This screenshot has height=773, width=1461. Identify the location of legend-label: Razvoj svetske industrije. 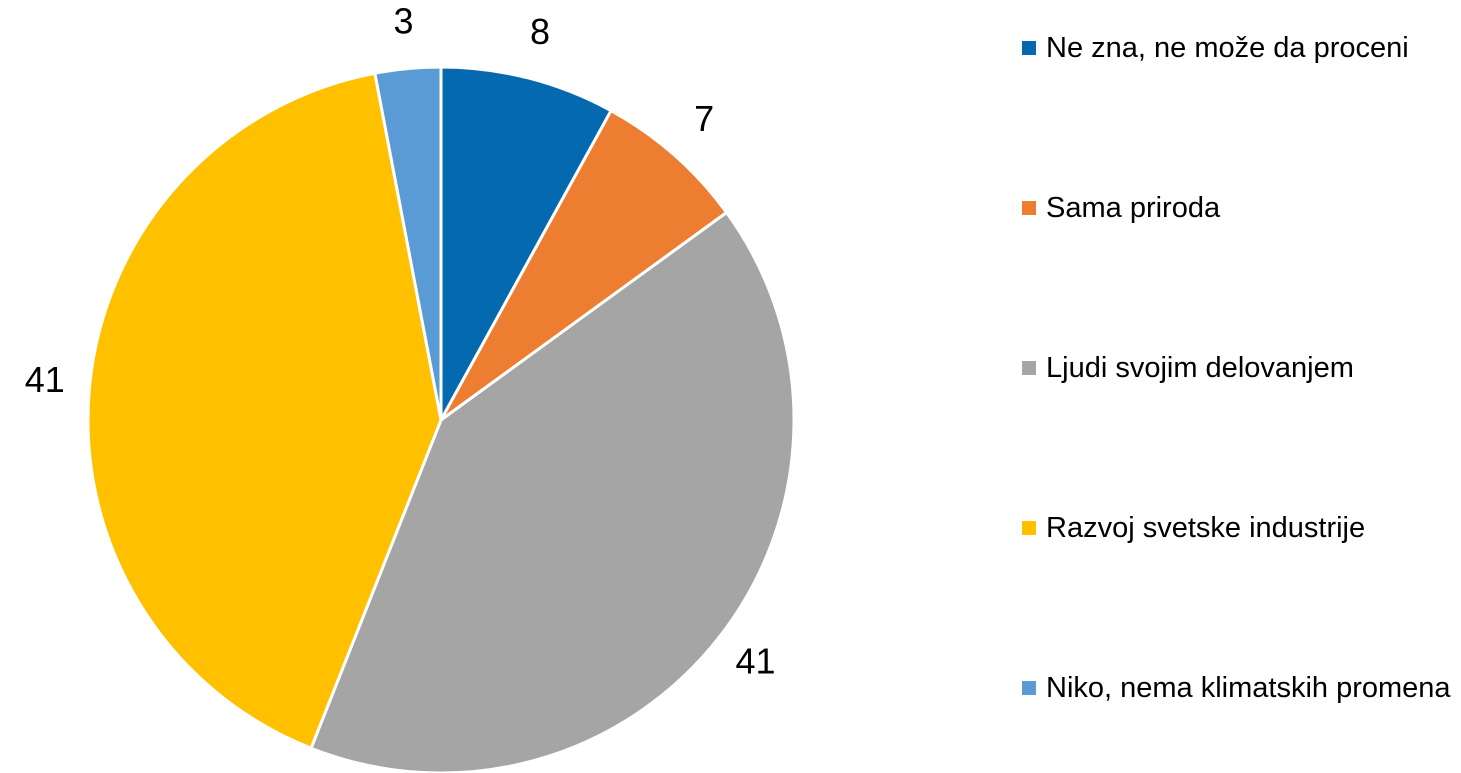
(1206, 528).